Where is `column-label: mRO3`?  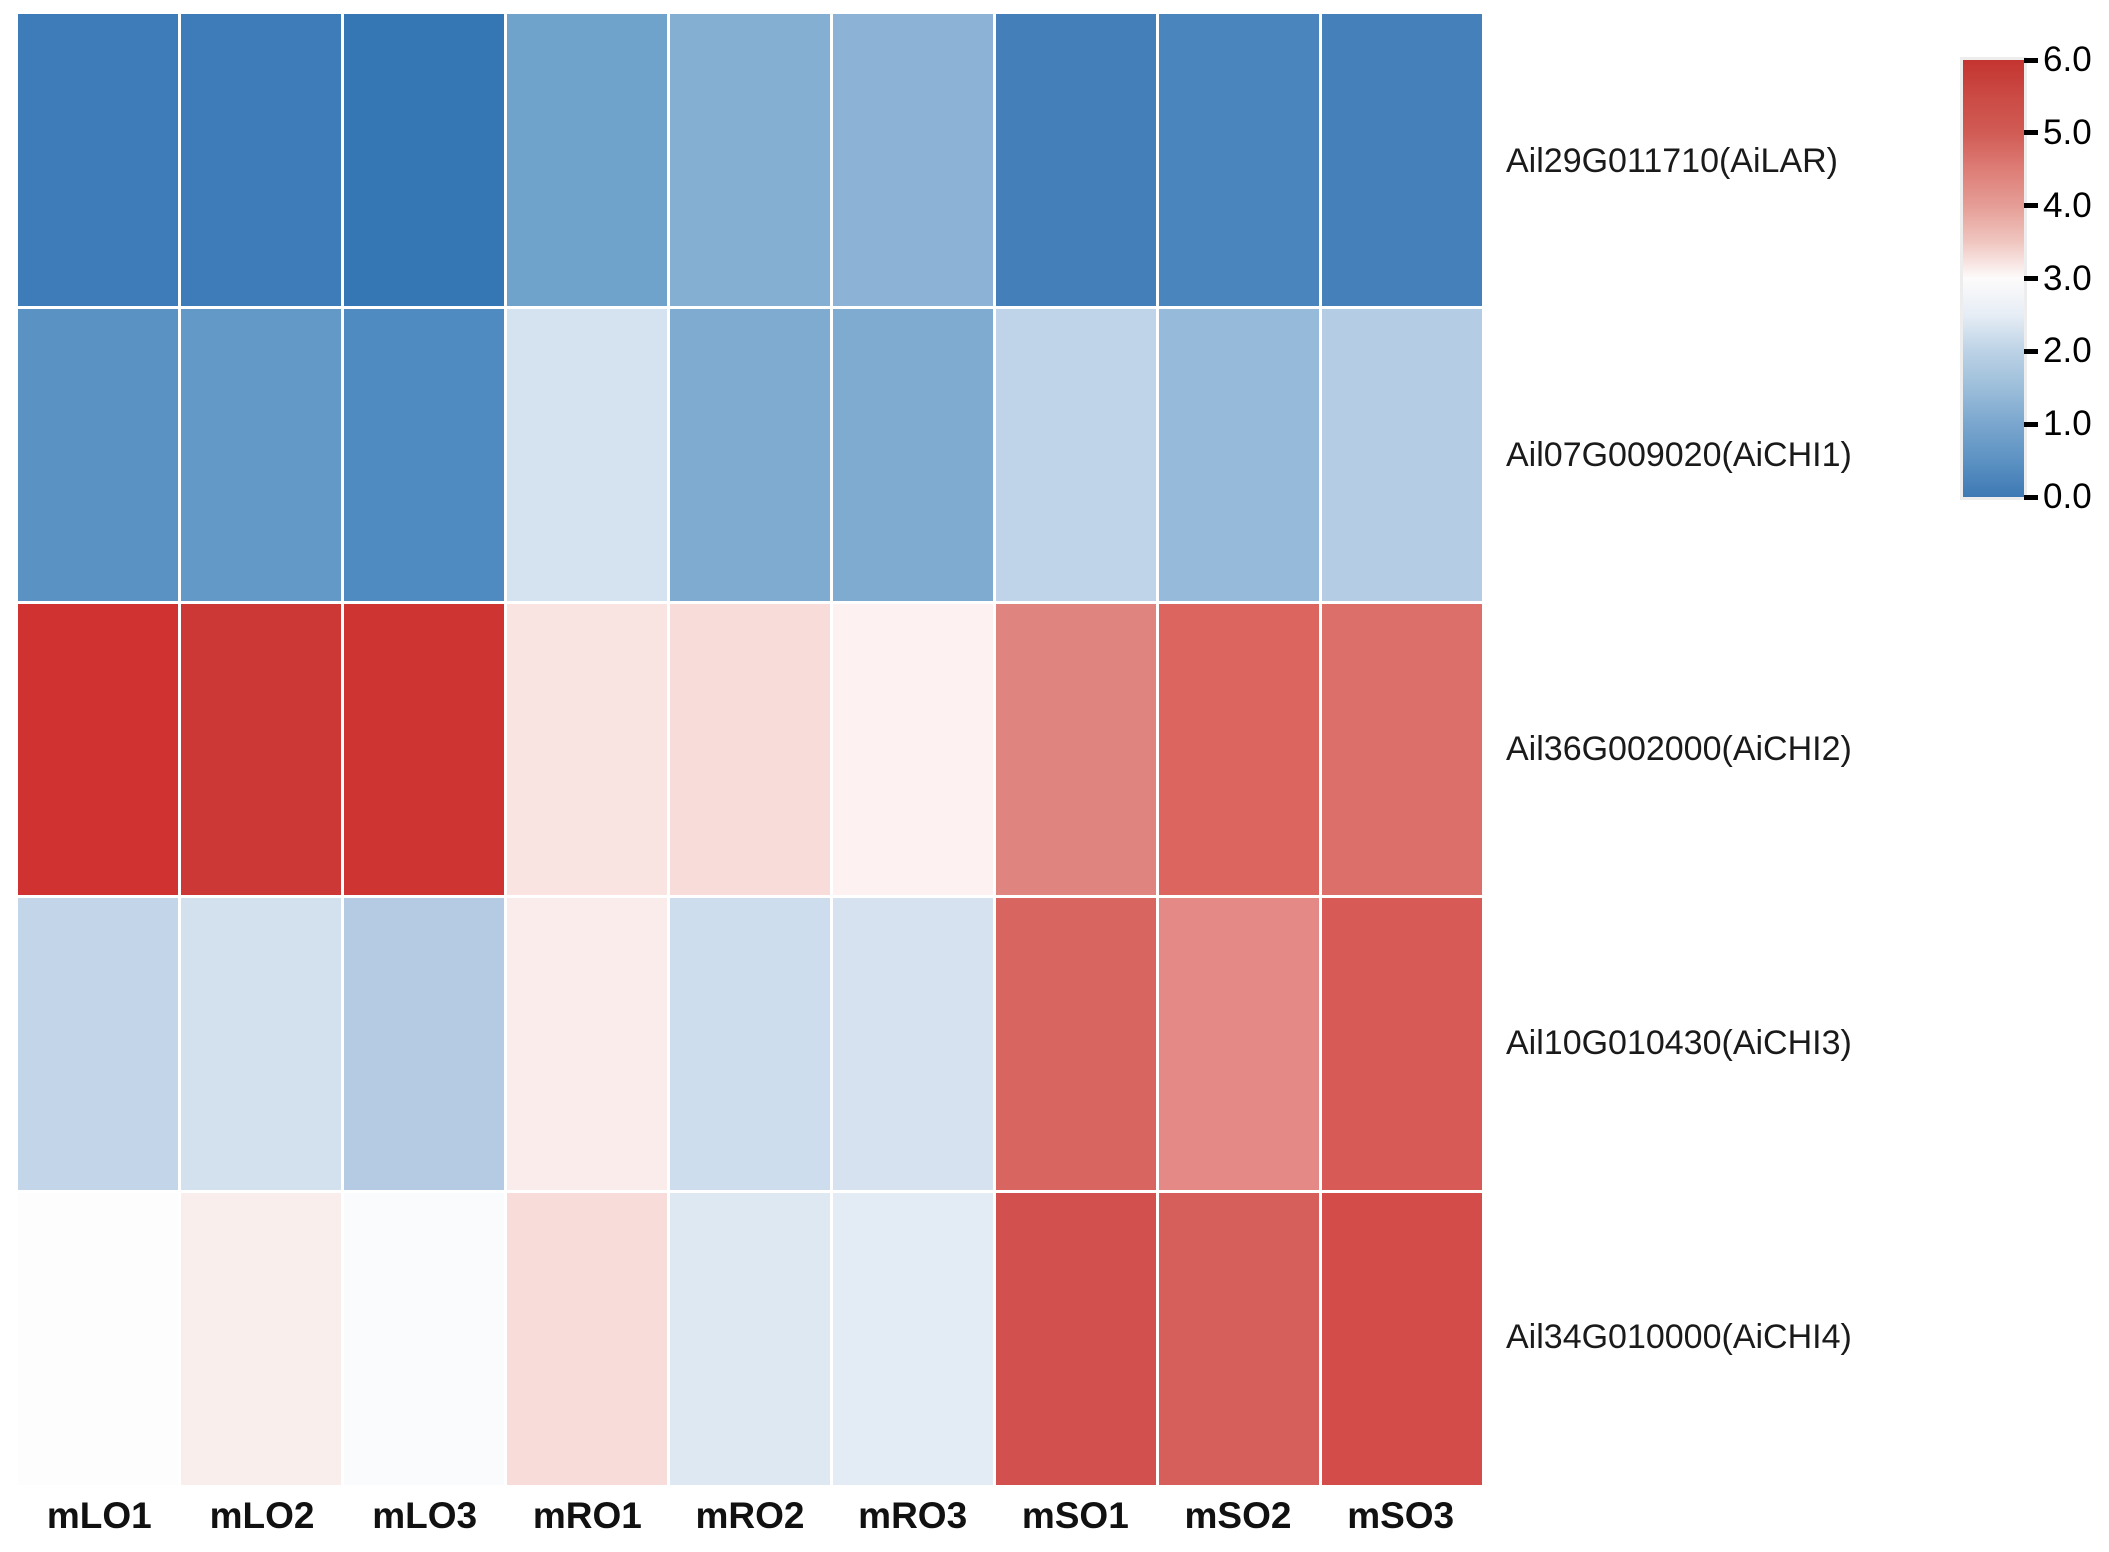
column-label: mRO3 is located at coordinates (913, 1515).